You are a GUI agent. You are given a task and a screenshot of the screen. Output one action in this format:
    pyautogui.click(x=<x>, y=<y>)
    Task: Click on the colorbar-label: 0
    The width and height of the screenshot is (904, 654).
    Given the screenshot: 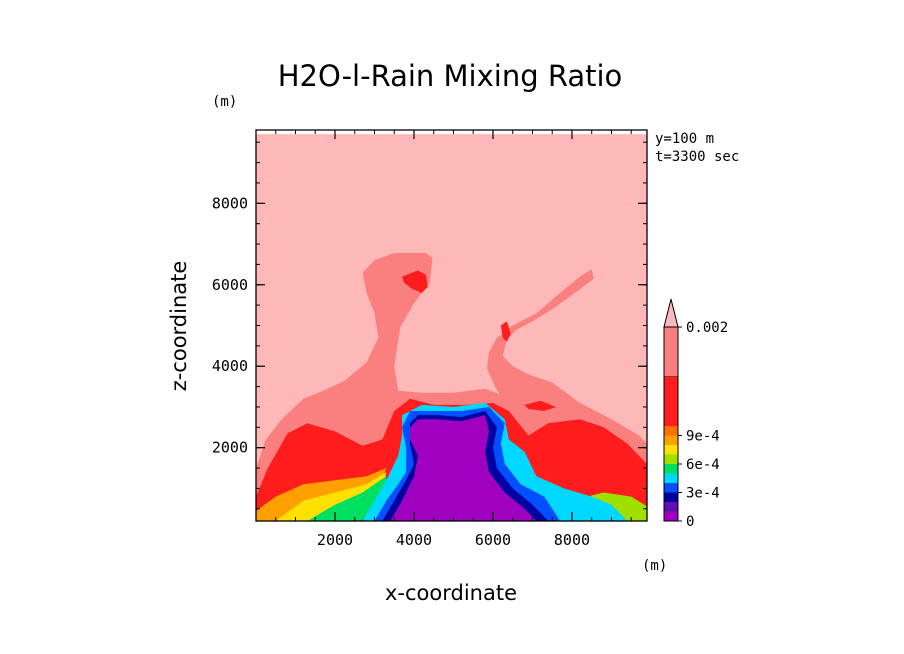 What is the action you would take?
    pyautogui.click(x=690, y=522)
    